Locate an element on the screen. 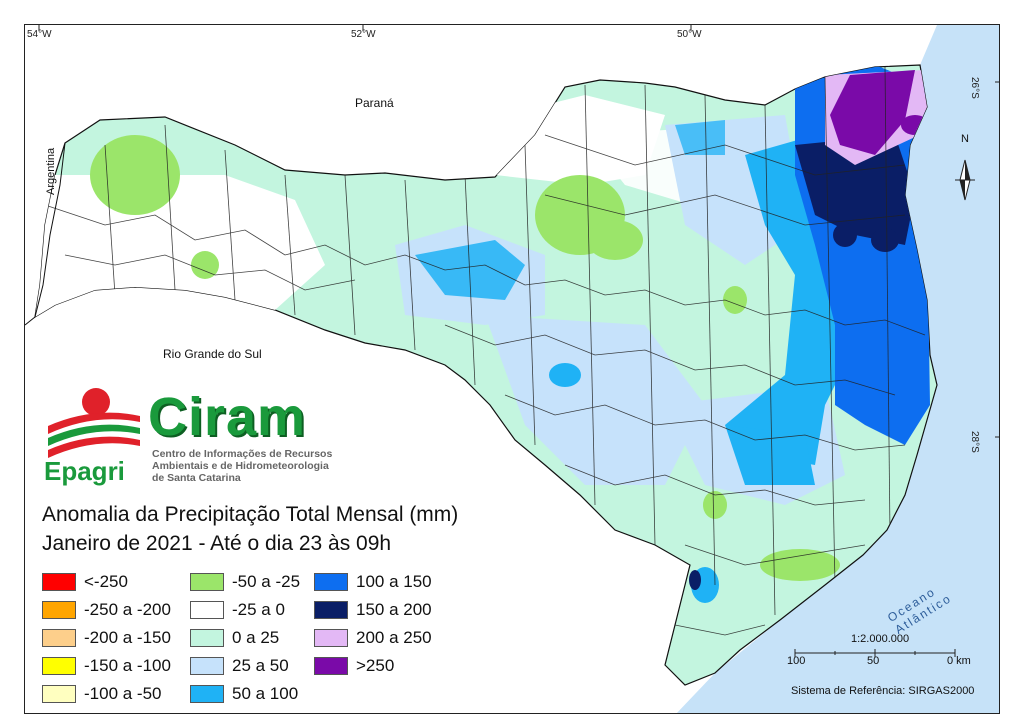  scale-bar is located at coordinates (875, 653).